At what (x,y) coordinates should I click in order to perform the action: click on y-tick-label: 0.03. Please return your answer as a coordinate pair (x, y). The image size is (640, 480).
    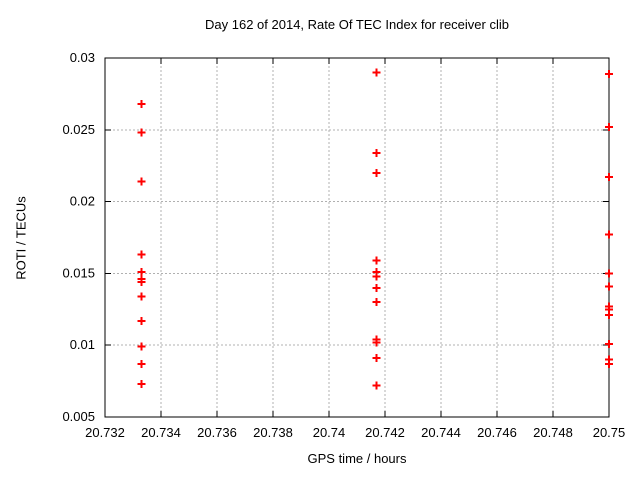
    Looking at the image, I should click on (82, 57).